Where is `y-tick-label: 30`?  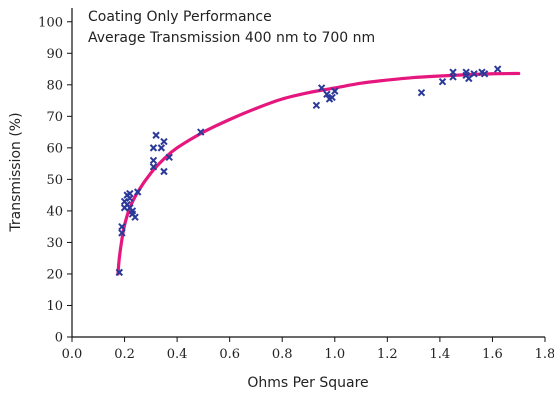
y-tick-label: 30 is located at coordinates (54, 243).